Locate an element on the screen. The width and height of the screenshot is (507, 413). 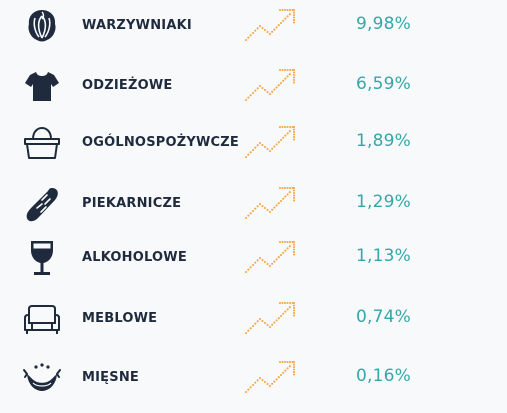
basket-icon is located at coordinates (42, 143).